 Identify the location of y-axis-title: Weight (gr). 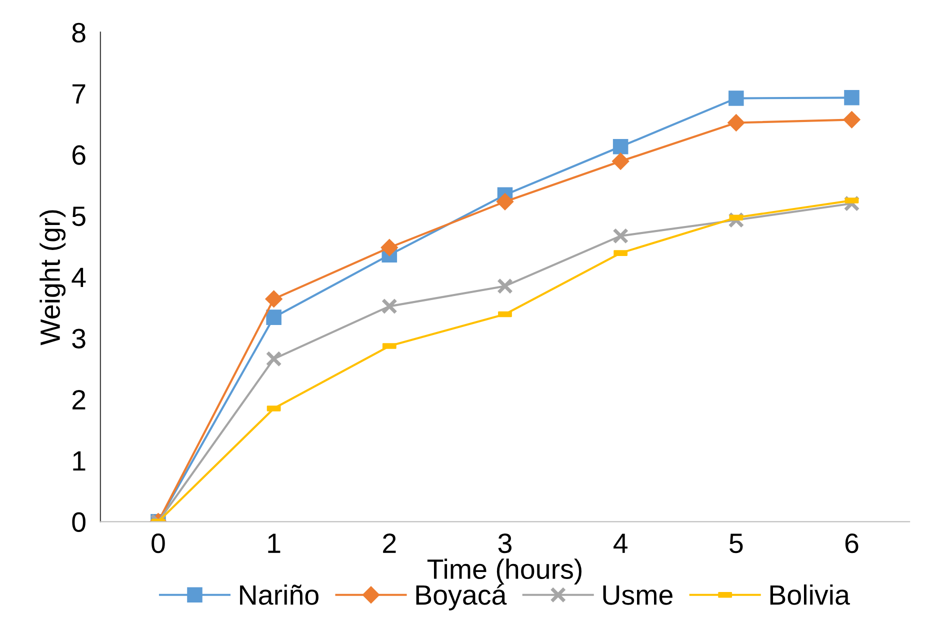
(53, 278).